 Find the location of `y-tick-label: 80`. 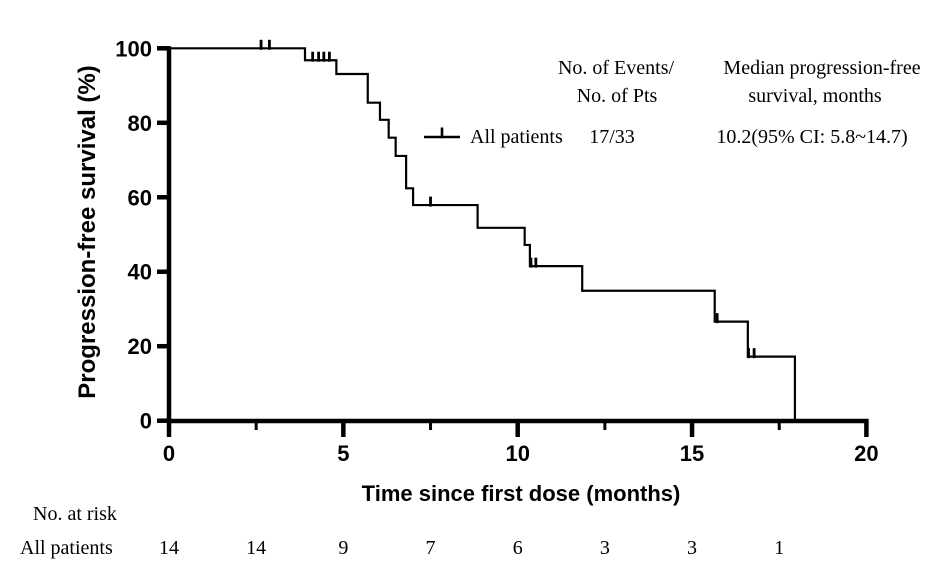

y-tick-label: 80 is located at coordinates (140, 123).